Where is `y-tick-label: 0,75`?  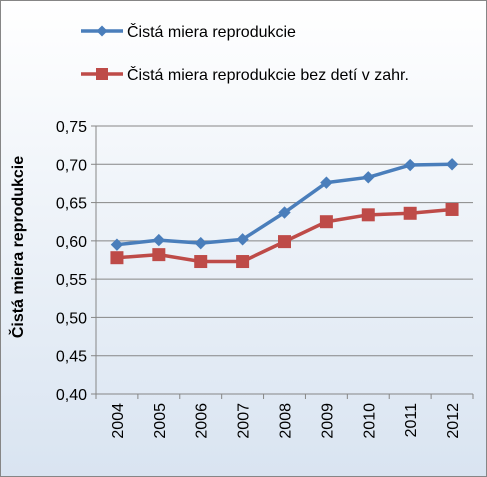 y-tick-label: 0,75 is located at coordinates (71, 127).